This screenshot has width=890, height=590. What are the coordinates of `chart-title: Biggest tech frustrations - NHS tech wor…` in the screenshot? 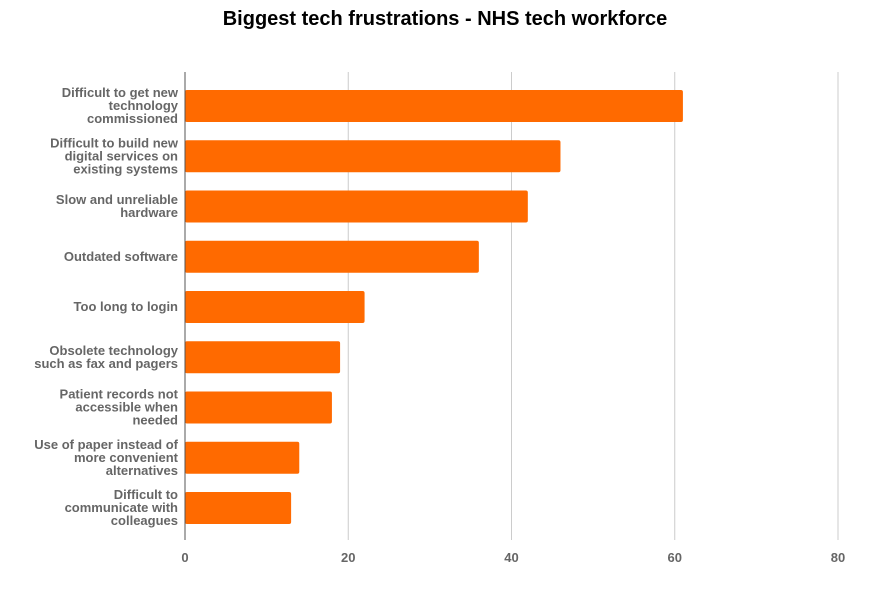 It's located at (445, 19).